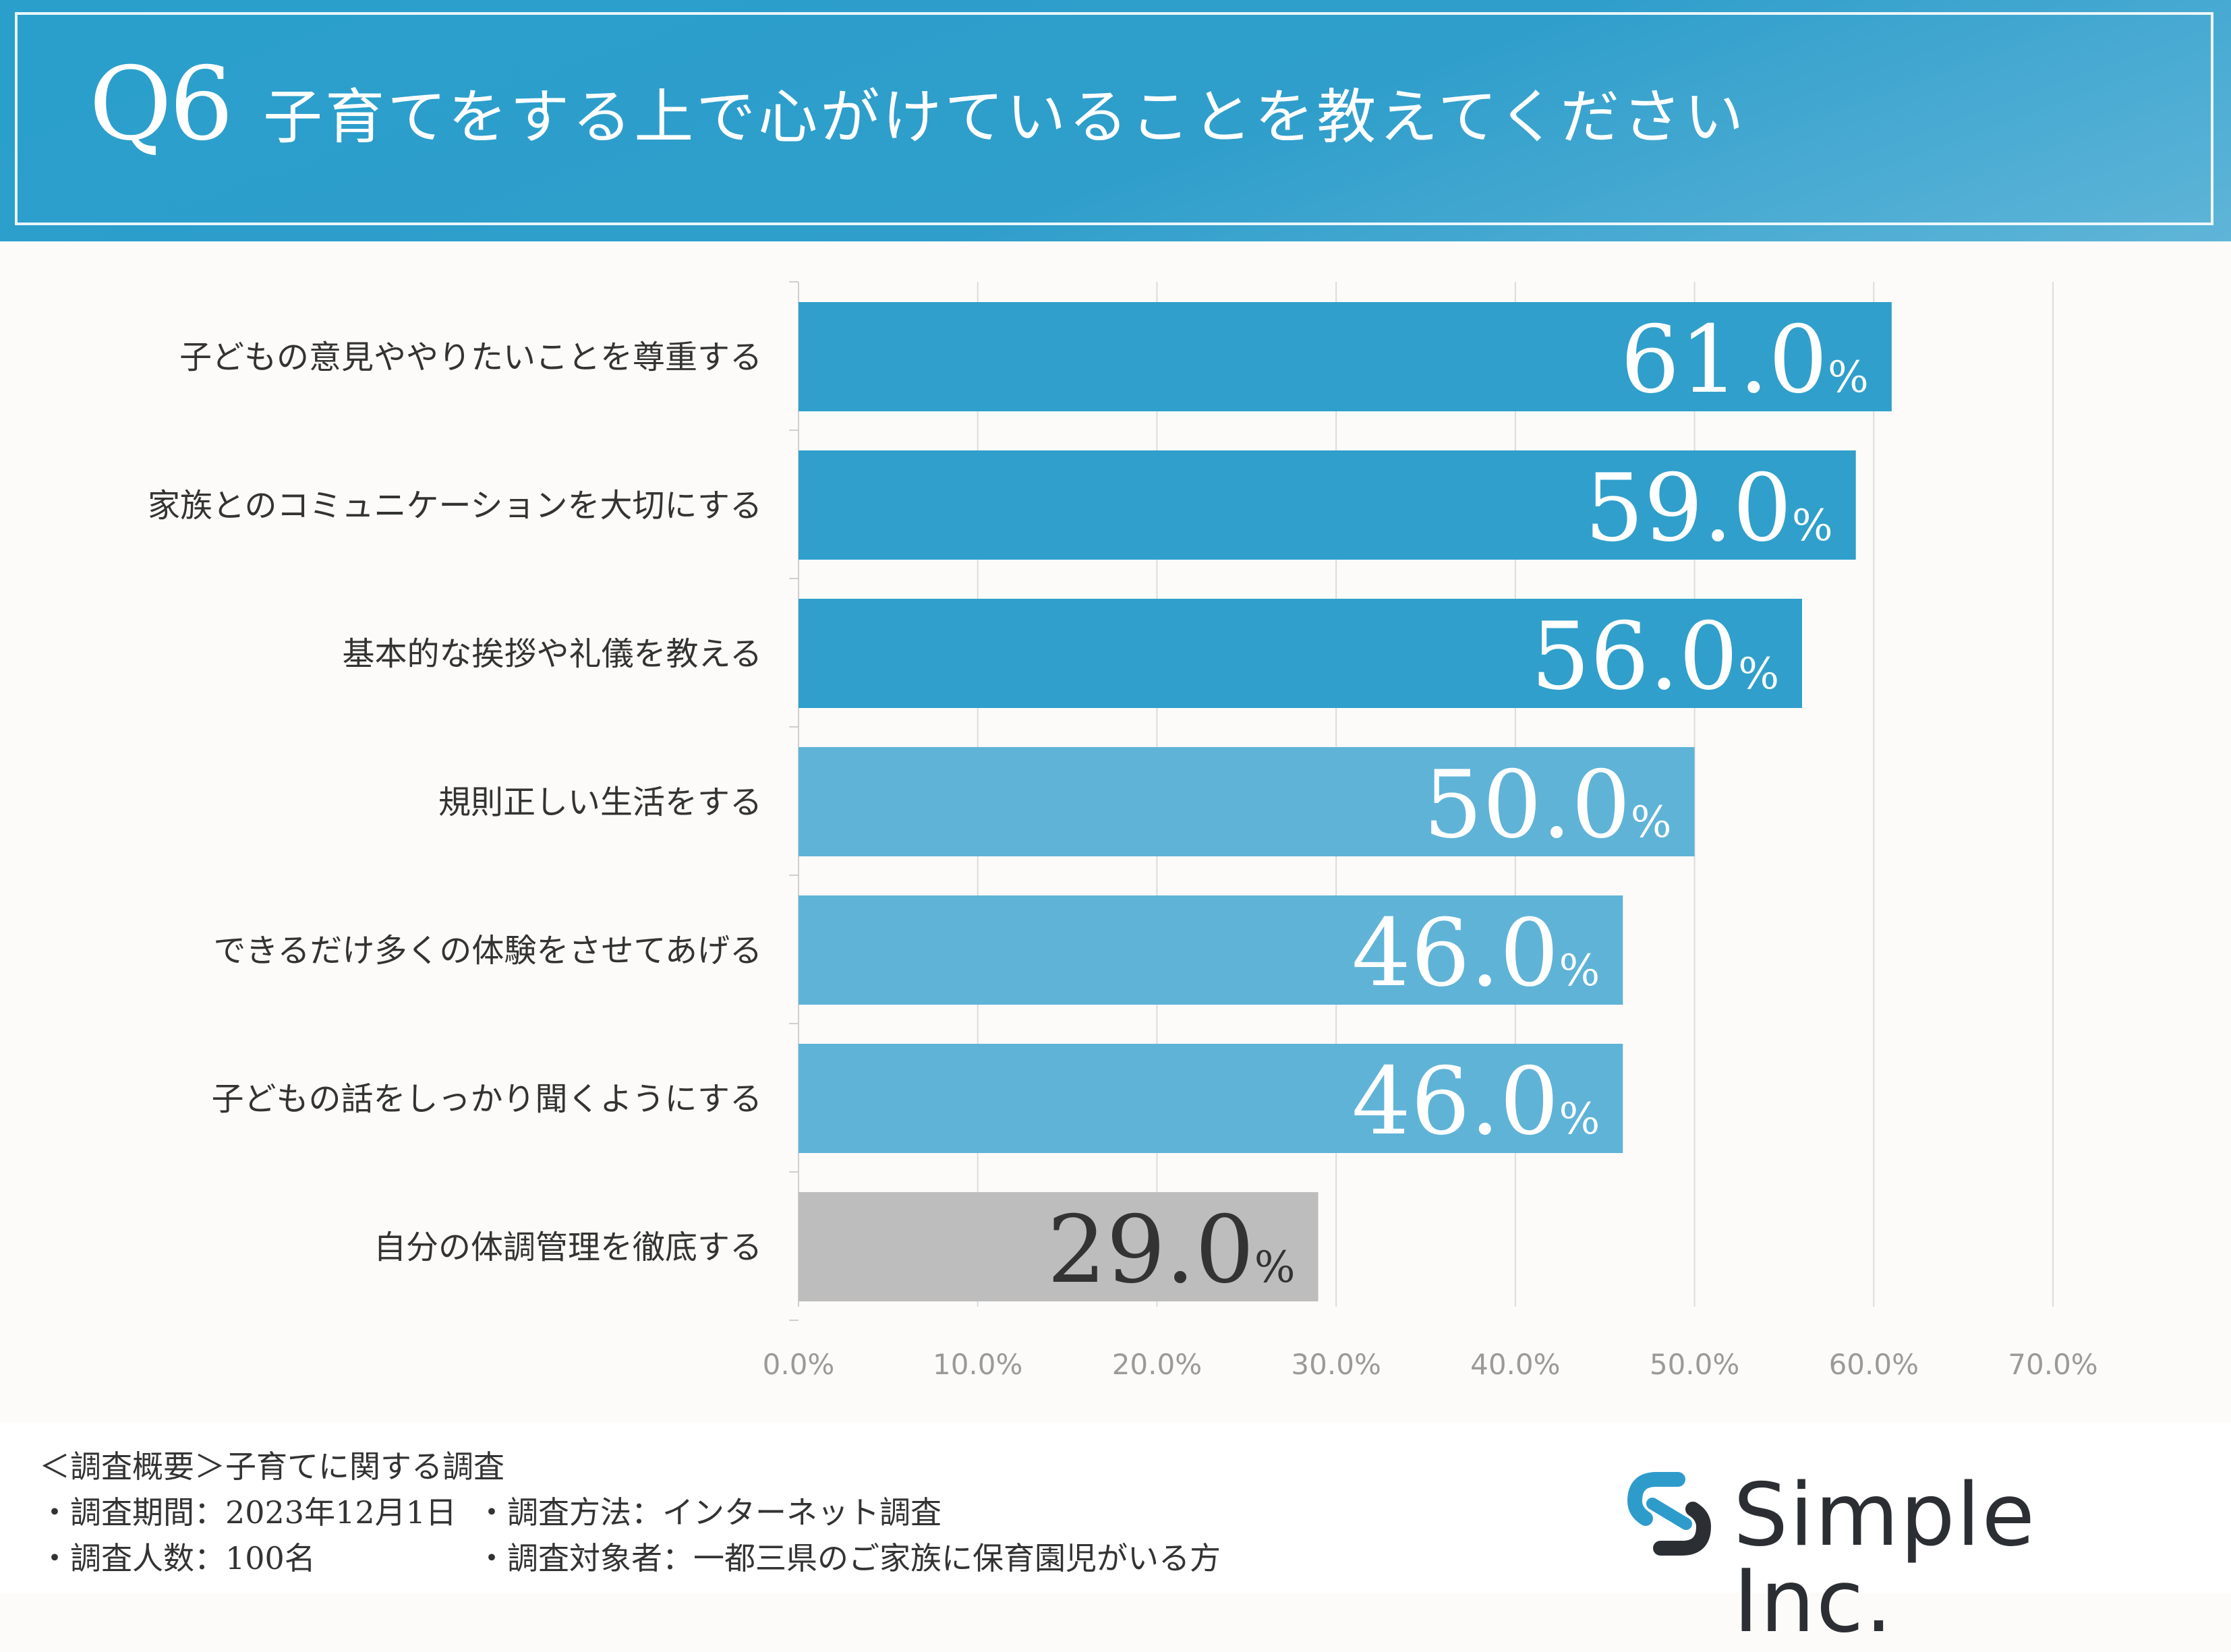  I want to click on category-label: できるだけ多くの体験をさせてあげる, so click(487, 951).